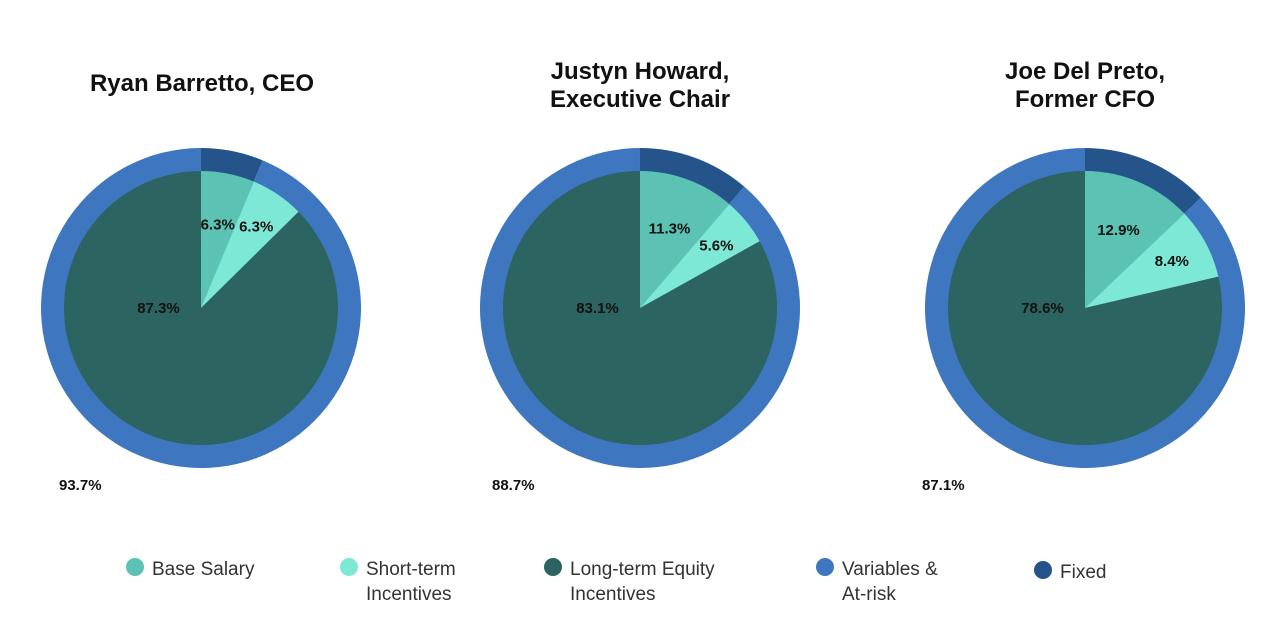  What do you see at coordinates (890, 582) in the screenshot?
I see `legend-label: Variables & At-risk` at bounding box center [890, 582].